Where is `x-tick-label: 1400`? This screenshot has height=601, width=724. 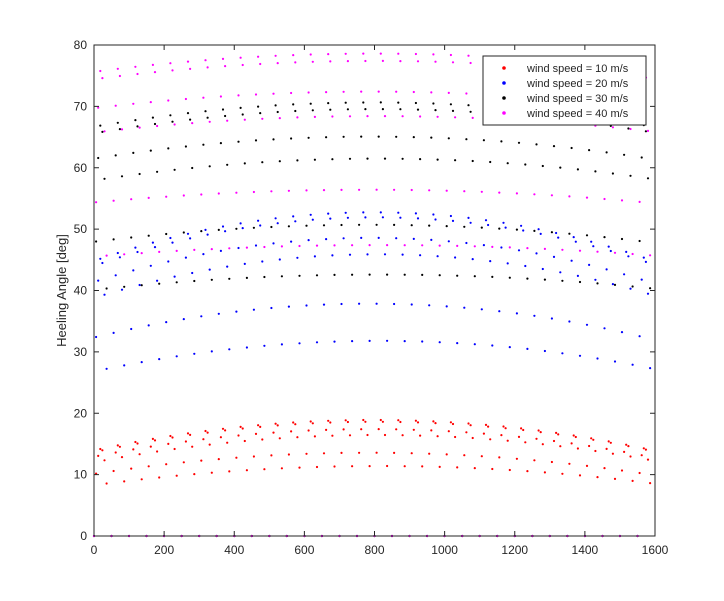
x-tick-label: 1400 is located at coordinates (585, 550).